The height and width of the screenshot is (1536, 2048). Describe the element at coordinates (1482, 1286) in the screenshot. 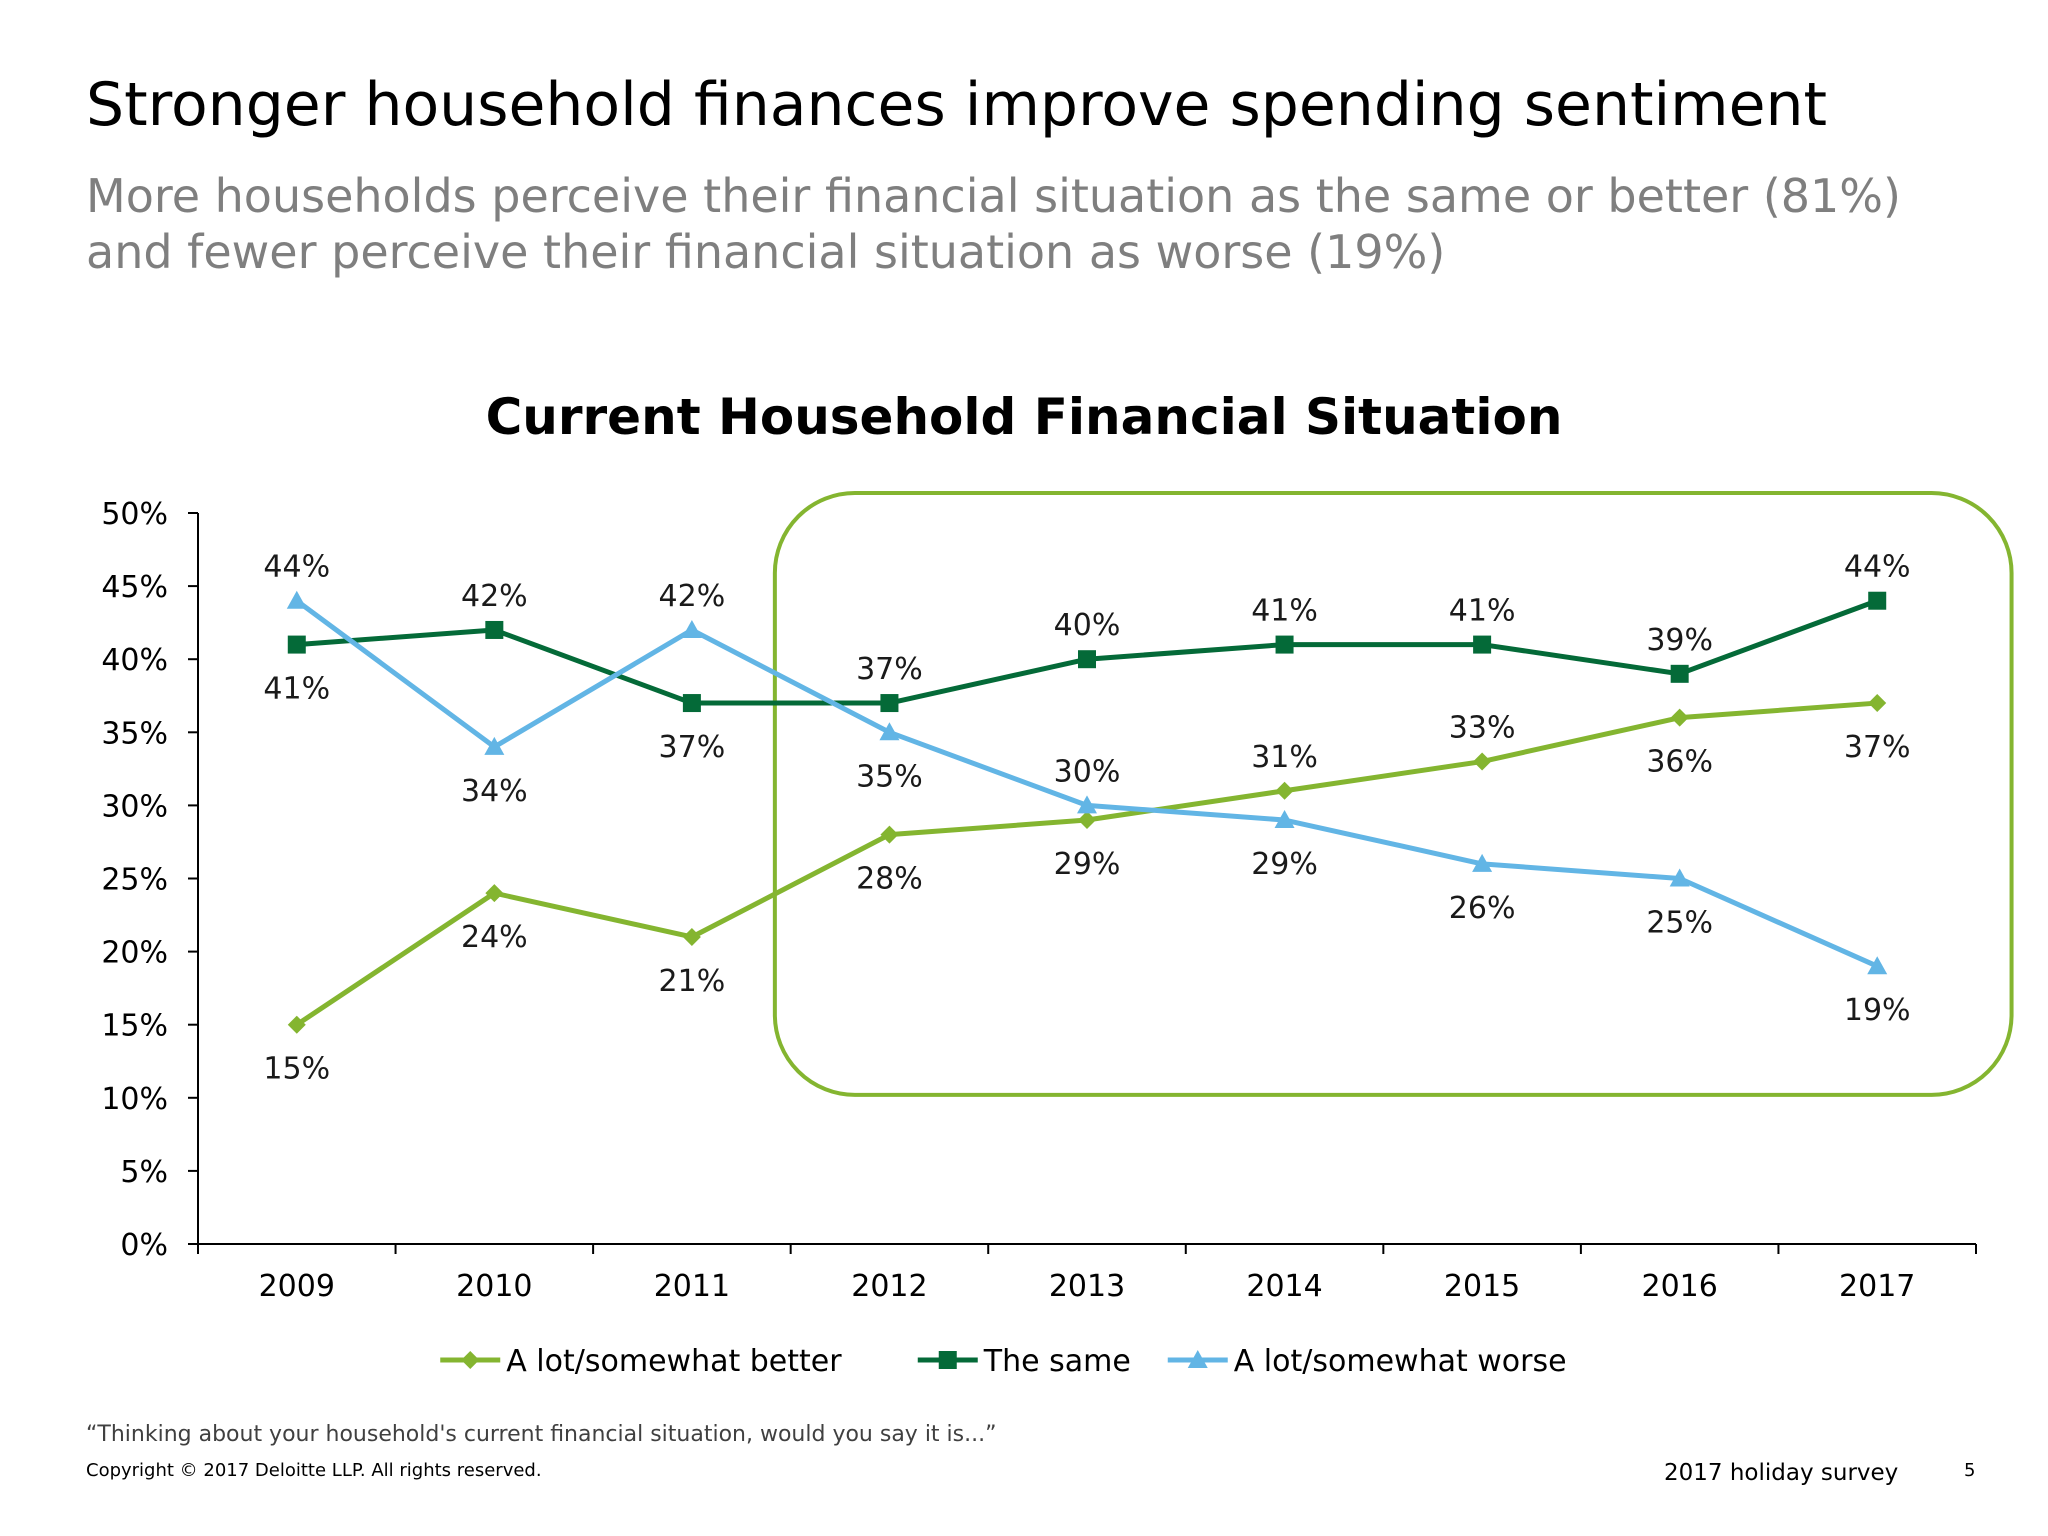

I see `x-tick-label: 2015` at that location.